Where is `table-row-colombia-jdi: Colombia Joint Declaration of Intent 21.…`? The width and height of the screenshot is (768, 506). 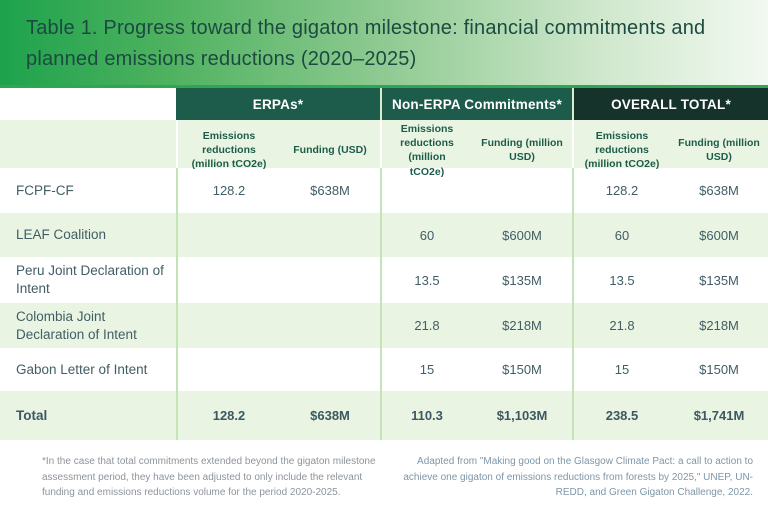
table-row-colombia-jdi: Colombia Joint Declaration of Intent 21.… is located at coordinates (384, 325).